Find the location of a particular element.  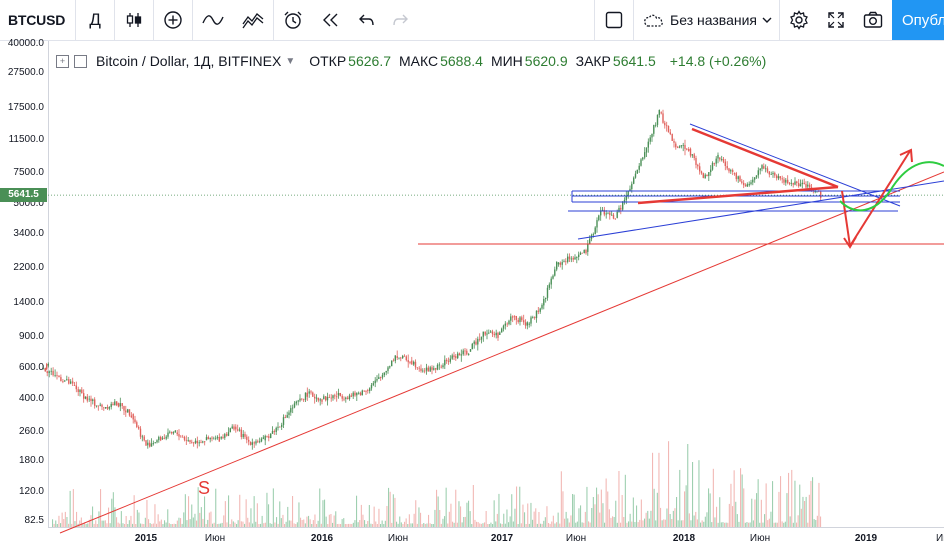

plus-circle-icon is located at coordinates (173, 20).